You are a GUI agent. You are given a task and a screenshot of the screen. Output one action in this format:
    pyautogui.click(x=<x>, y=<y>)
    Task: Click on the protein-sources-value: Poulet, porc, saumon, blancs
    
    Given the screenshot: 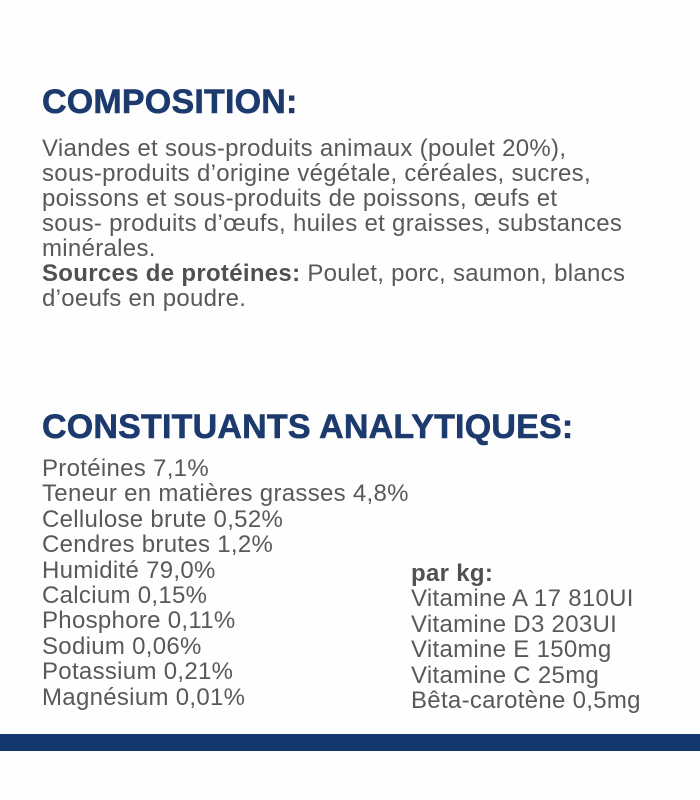 What is the action you would take?
    pyautogui.click(x=463, y=273)
    